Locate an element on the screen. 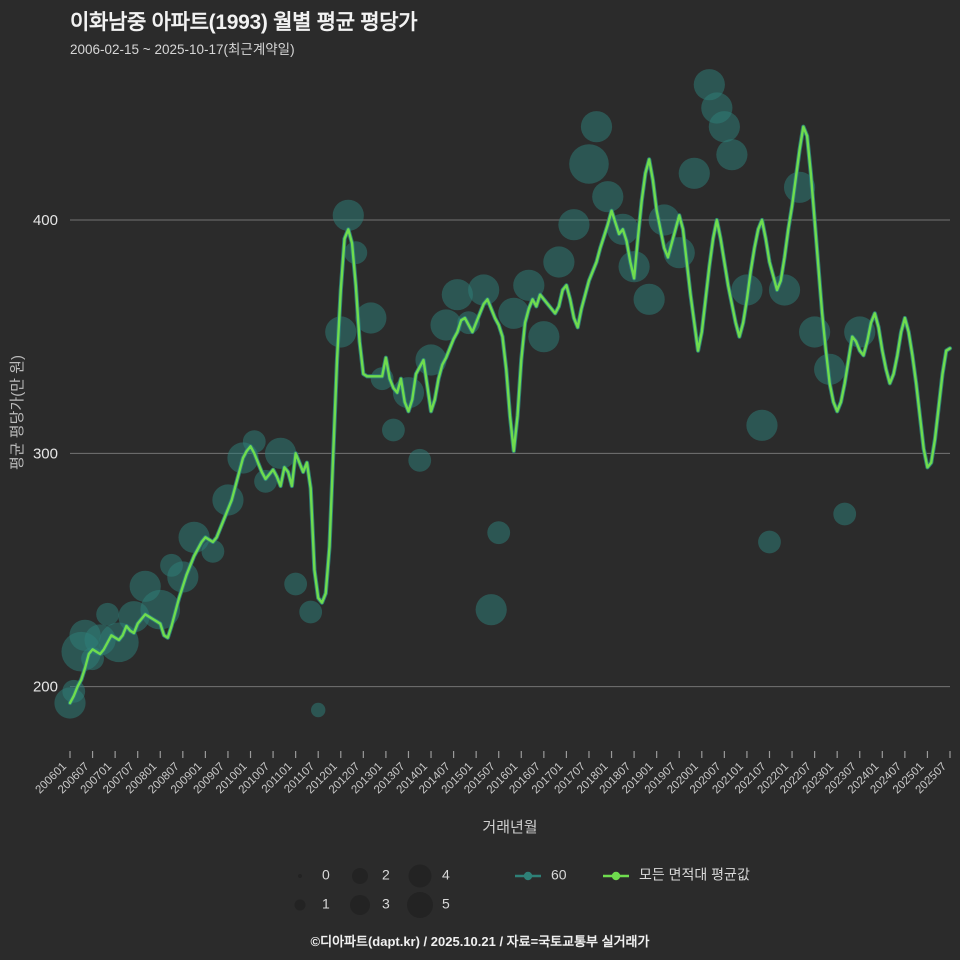  legend-size-label: 0 is located at coordinates (326, 875).